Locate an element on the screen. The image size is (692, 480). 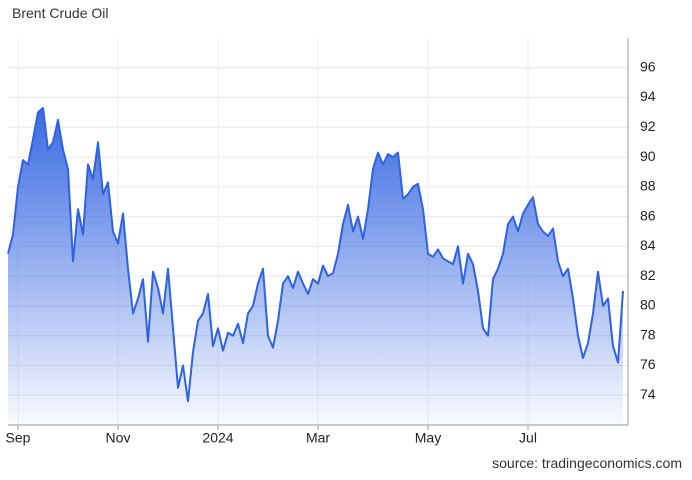
y-tick-label: 82 is located at coordinates (648, 275).